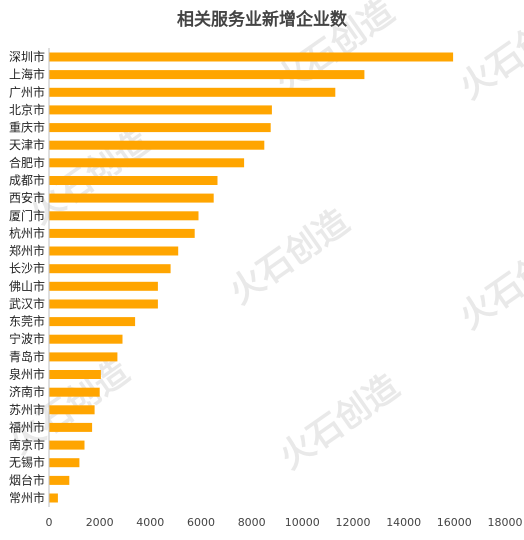  Describe the element at coordinates (27, 338) in the screenshot. I see `category-label: 宁波市` at that location.